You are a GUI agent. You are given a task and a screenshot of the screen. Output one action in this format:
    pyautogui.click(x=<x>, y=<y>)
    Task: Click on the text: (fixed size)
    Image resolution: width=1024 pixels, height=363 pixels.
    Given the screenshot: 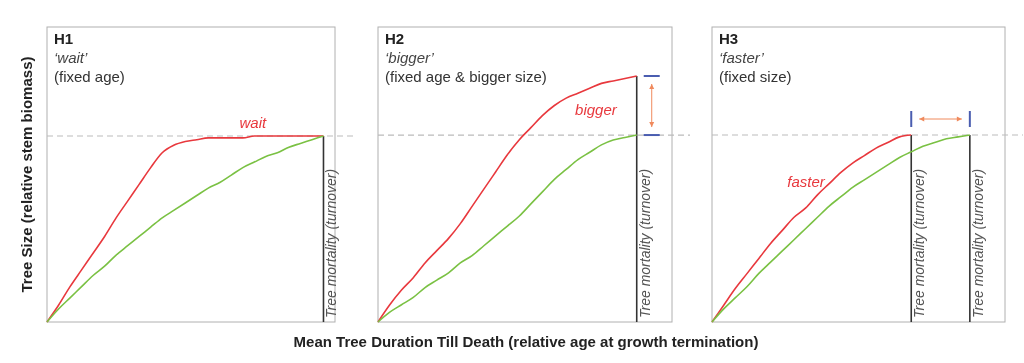 What is the action you would take?
    pyautogui.click(x=755, y=76)
    